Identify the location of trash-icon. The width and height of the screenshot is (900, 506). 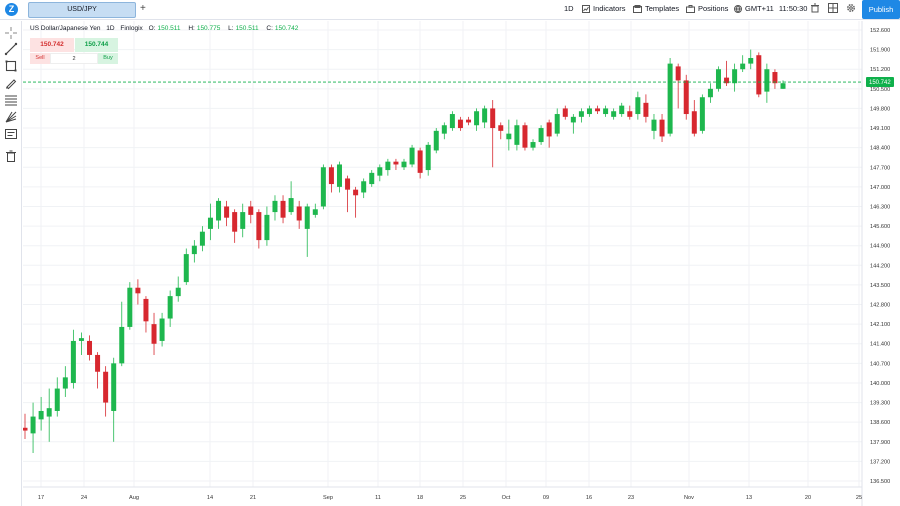
(11, 156).